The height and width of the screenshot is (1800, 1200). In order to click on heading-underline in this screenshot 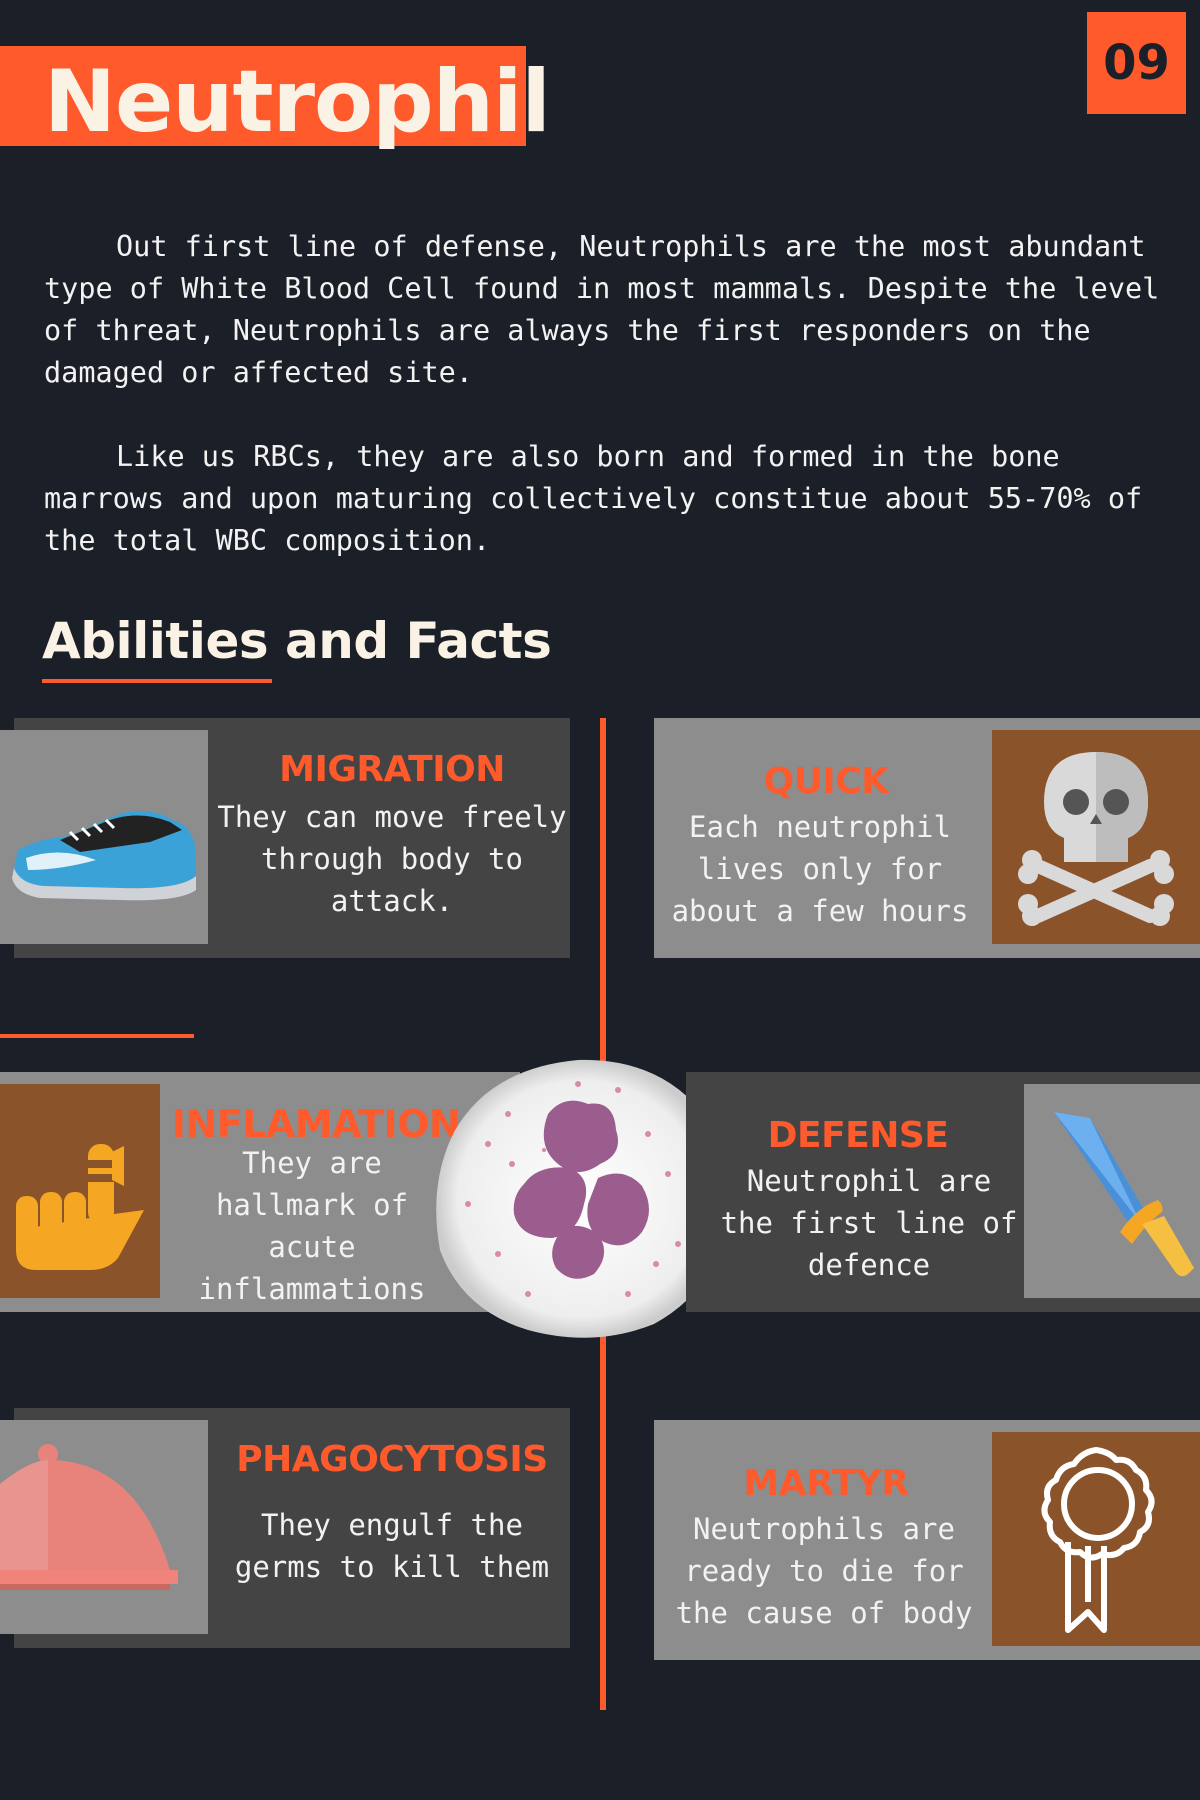, I will do `click(157, 681)`.